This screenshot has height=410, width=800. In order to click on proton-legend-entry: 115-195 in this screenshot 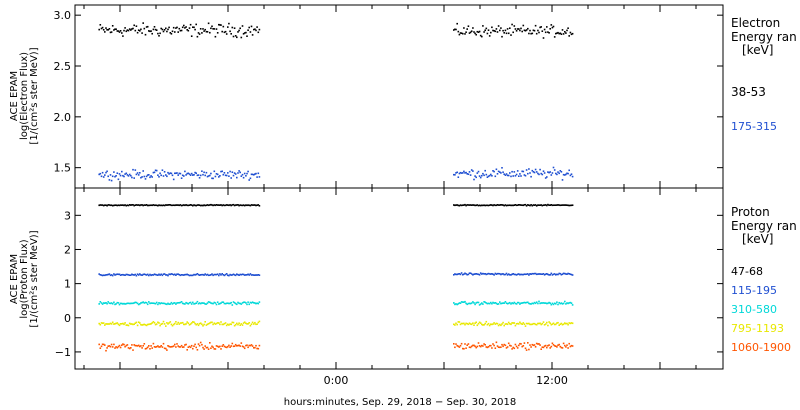, I will do `click(754, 290)`.